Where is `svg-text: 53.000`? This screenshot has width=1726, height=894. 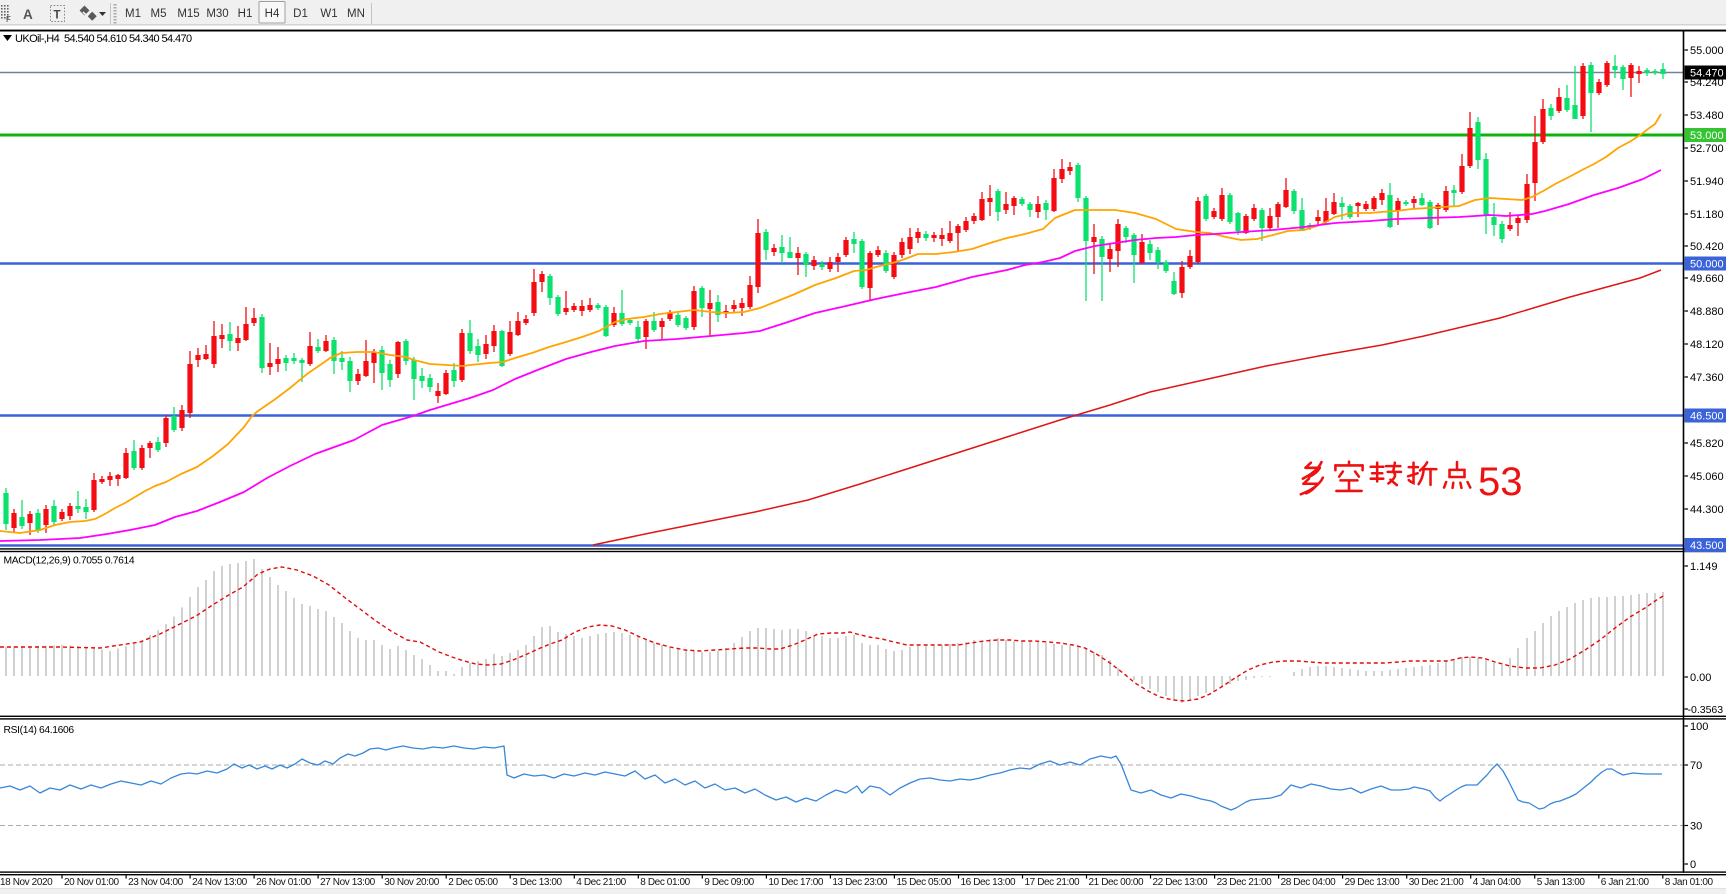 svg-text: 53.000 is located at coordinates (1707, 136).